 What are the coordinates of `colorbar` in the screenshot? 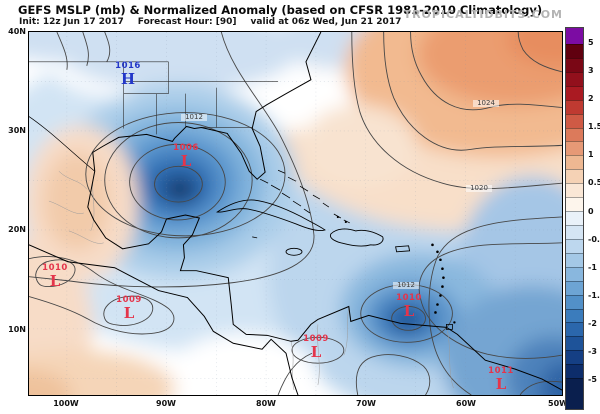 It's located at (574, 218).